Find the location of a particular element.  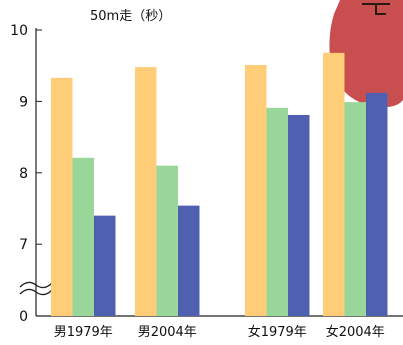

y-tick-label: 9 is located at coordinates (23, 102).